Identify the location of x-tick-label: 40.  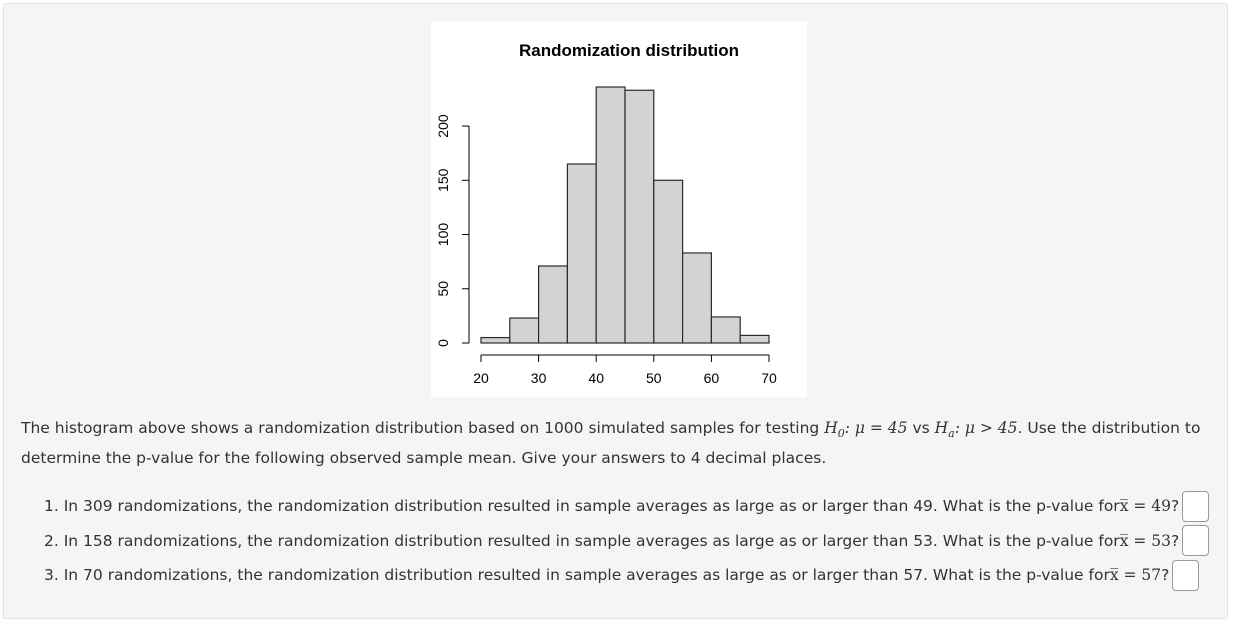
(596, 378).